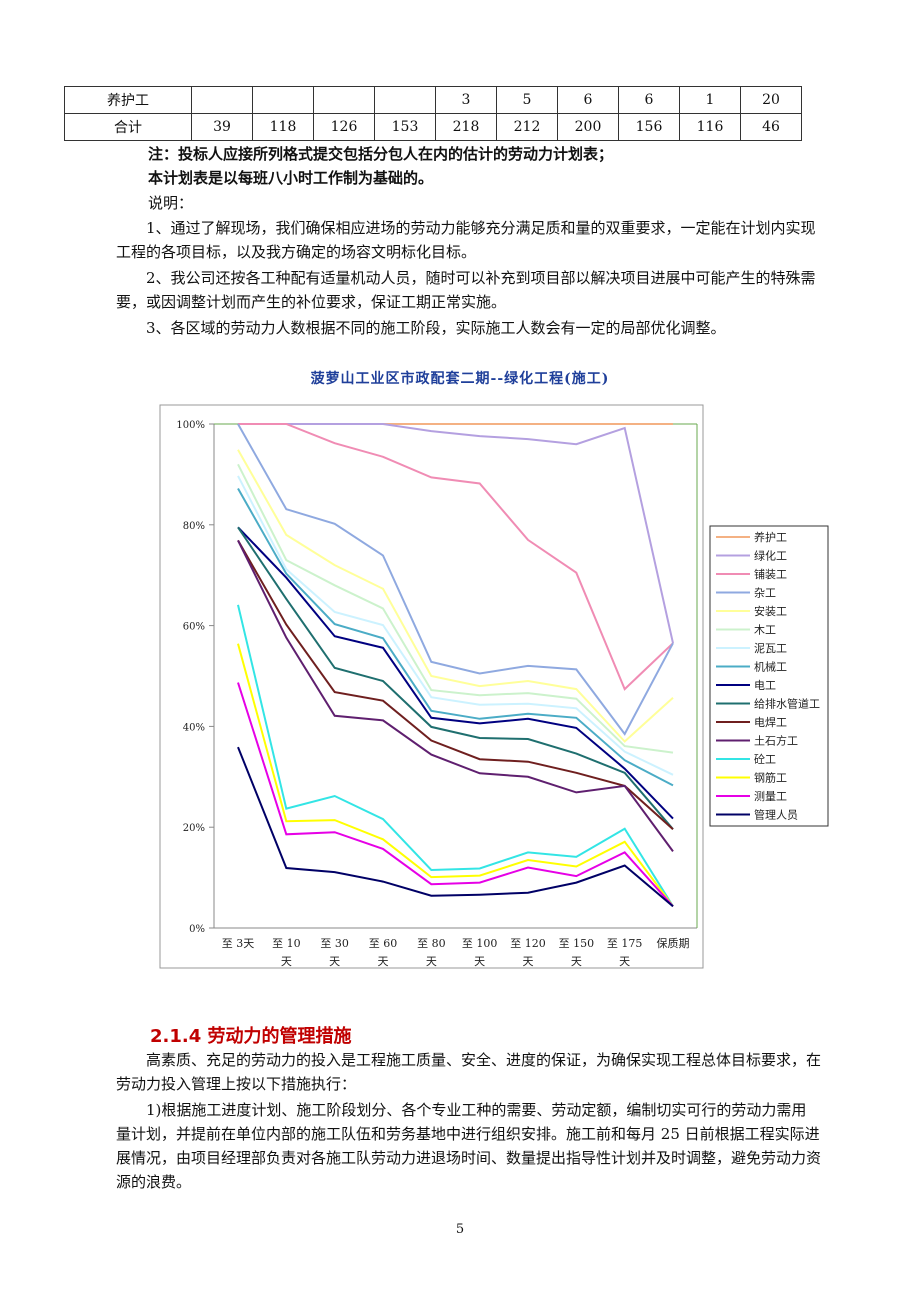 Image resolution: width=920 pixels, height=1302 pixels. Describe the element at coordinates (128, 100) in the screenshot. I see `row-label: 养护工` at that location.